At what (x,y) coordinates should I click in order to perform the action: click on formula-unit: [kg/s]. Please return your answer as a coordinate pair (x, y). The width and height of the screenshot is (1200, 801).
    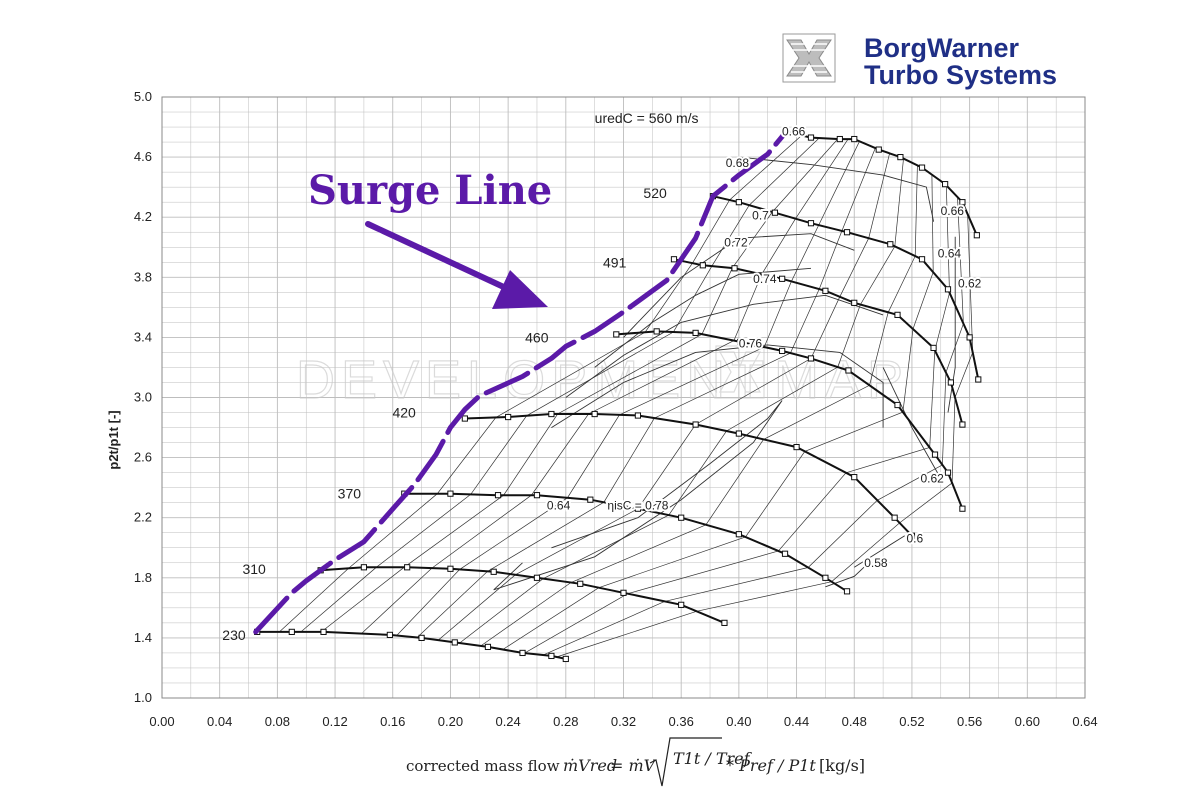
    Looking at the image, I should click on (842, 765).